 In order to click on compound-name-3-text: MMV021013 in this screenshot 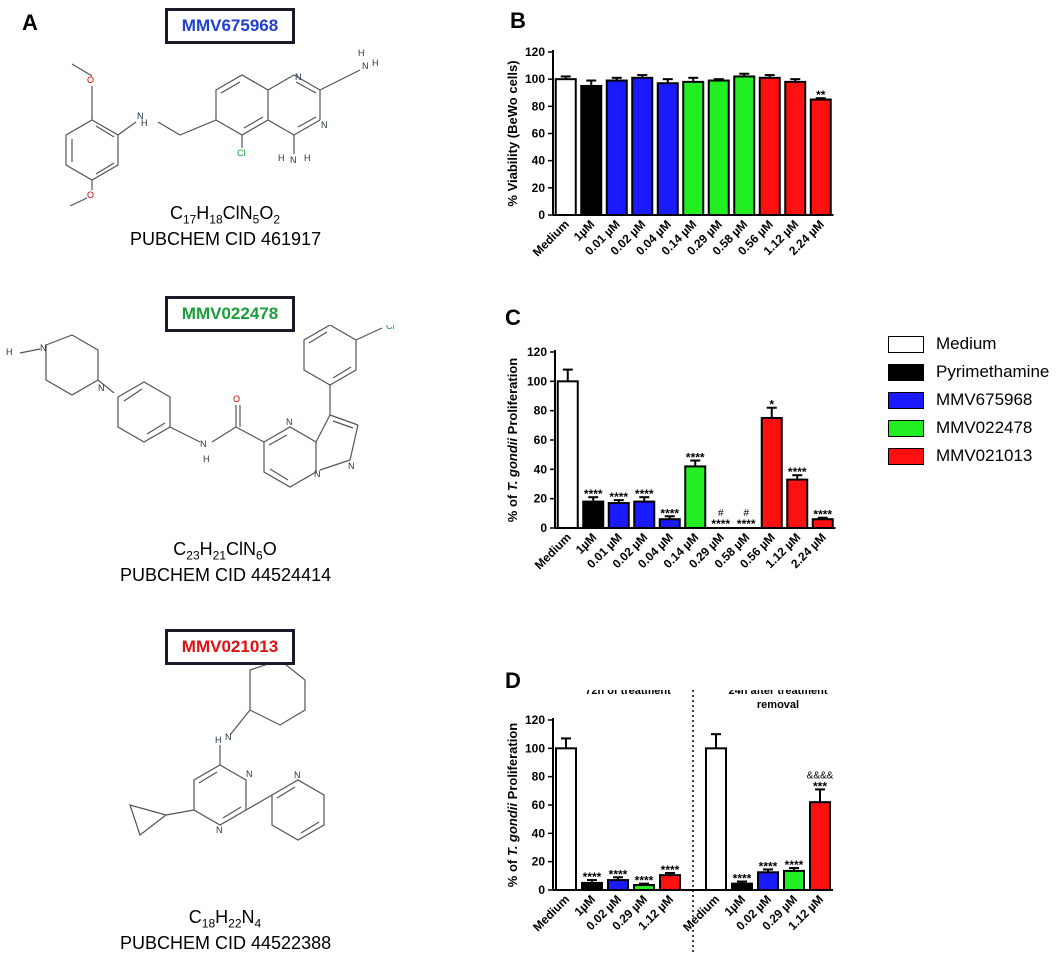, I will do `click(230, 646)`.